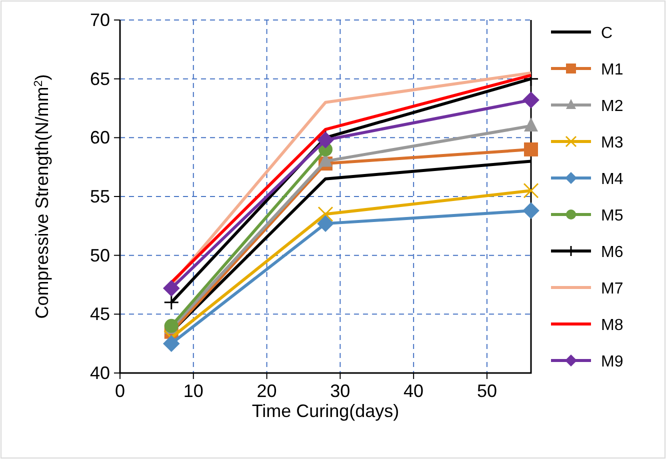  Describe the element at coordinates (100, 255) in the screenshot. I see `y-tick-label: 50` at that location.